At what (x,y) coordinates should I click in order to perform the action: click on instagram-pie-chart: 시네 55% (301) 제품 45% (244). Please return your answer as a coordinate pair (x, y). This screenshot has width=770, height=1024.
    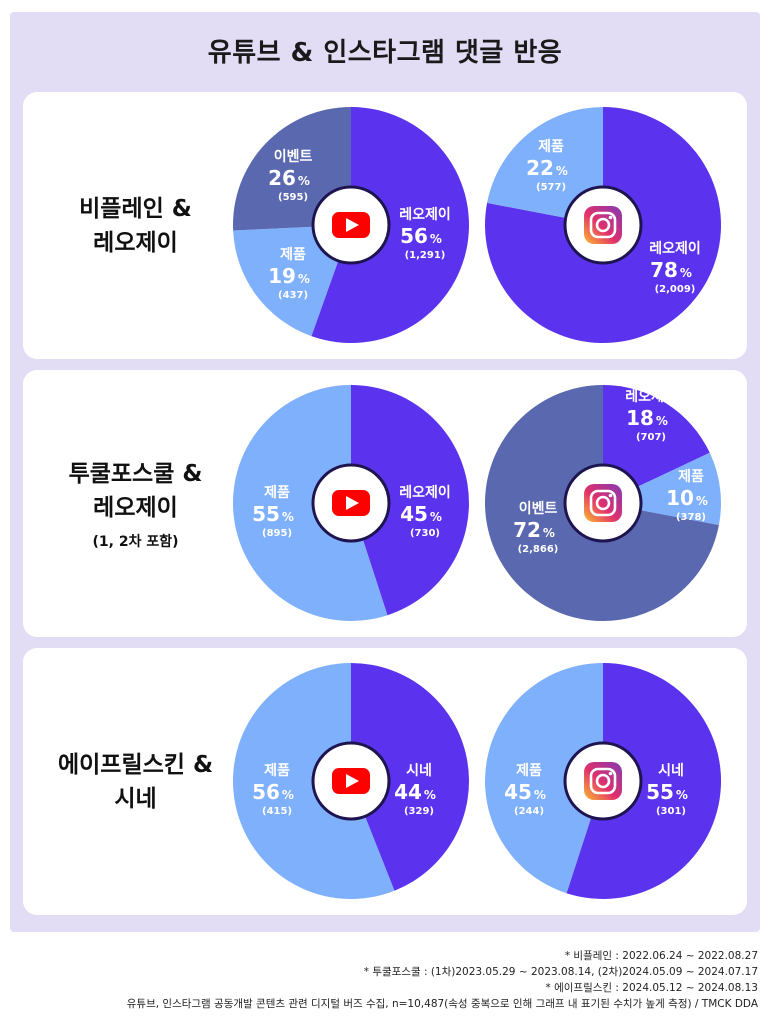
    Looking at the image, I should click on (603, 781).